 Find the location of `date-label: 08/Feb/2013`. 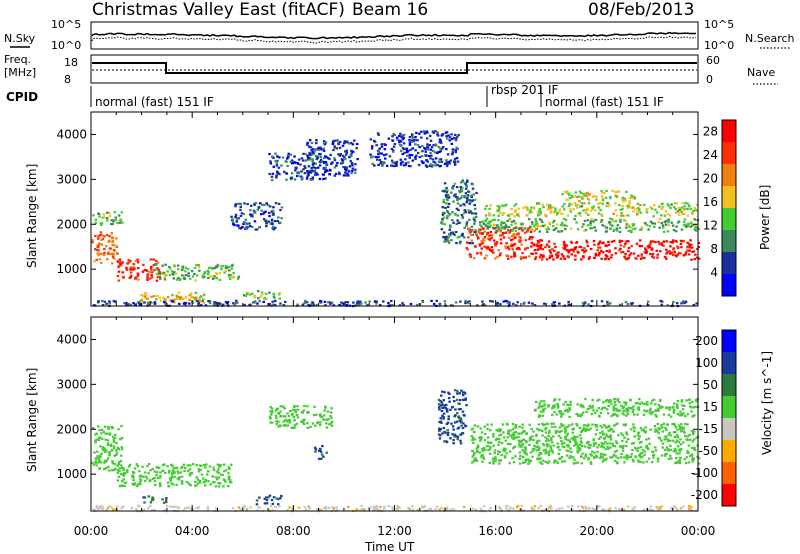

date-label: 08/Feb/2013 is located at coordinates (641, 10).